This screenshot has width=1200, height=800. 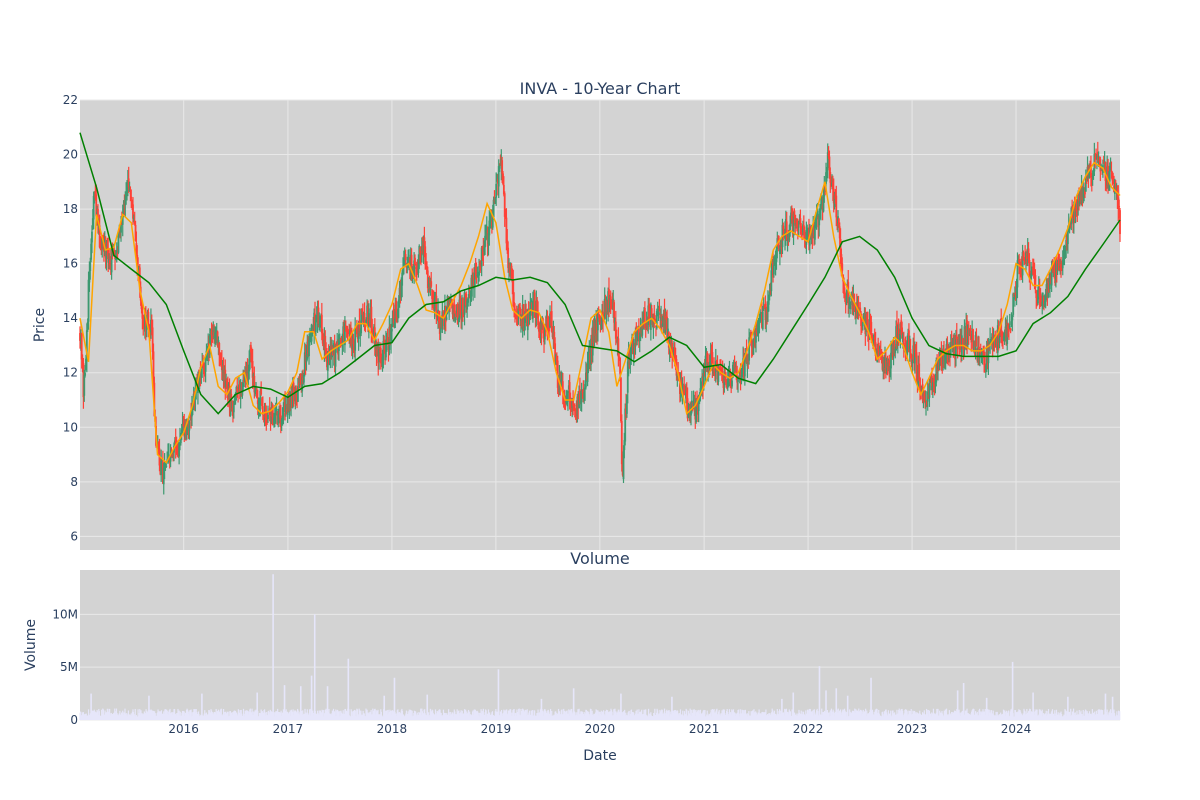 I want to click on x-tick-label: 2019, so click(x=496, y=729).